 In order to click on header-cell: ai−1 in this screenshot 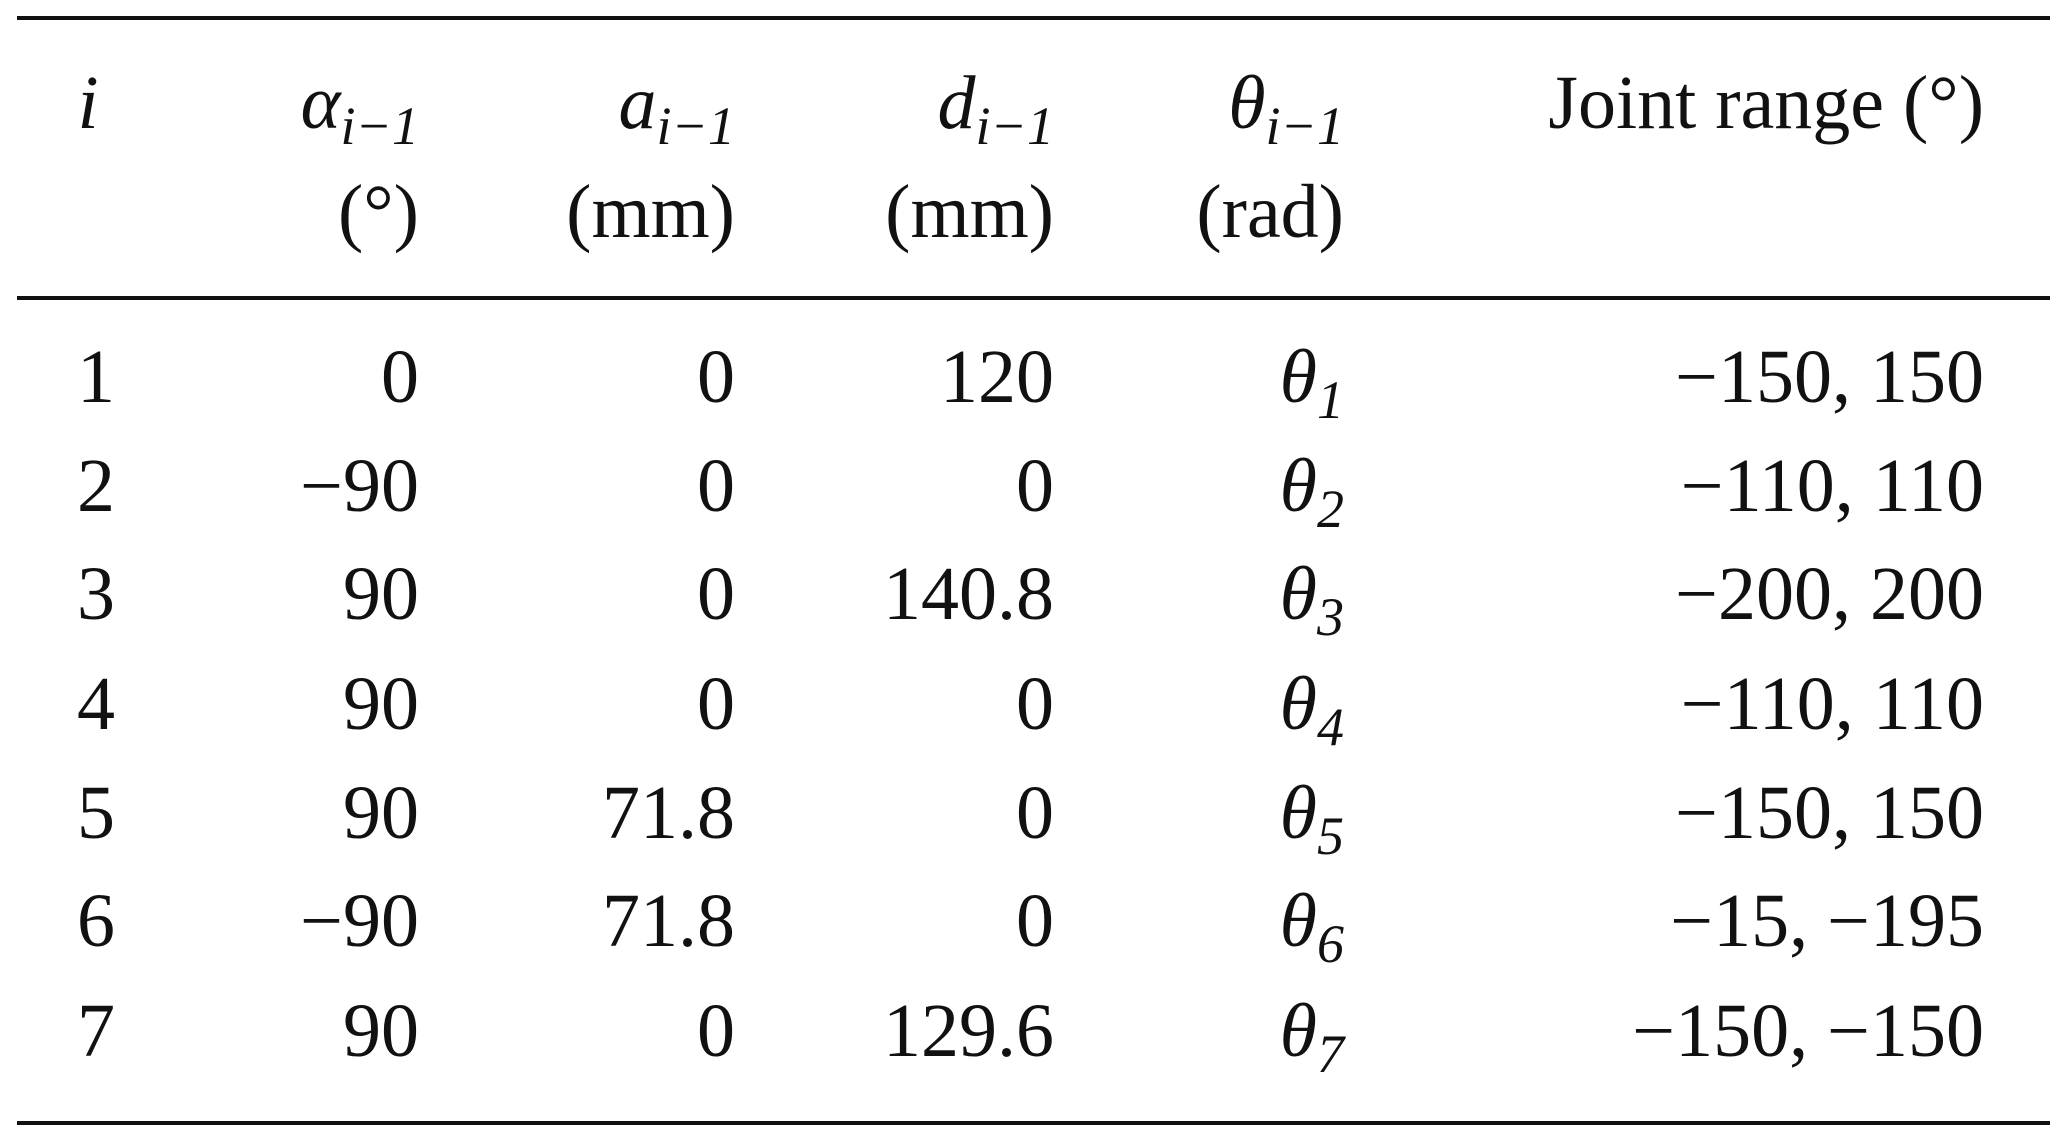, I will do `click(677, 108)`.